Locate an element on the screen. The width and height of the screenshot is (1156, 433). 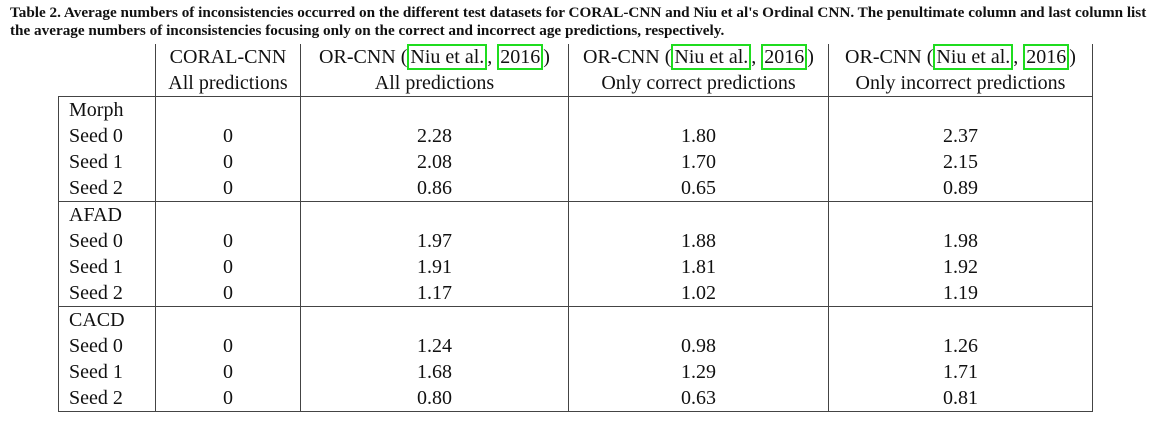
cell: 1.92 is located at coordinates (960, 267).